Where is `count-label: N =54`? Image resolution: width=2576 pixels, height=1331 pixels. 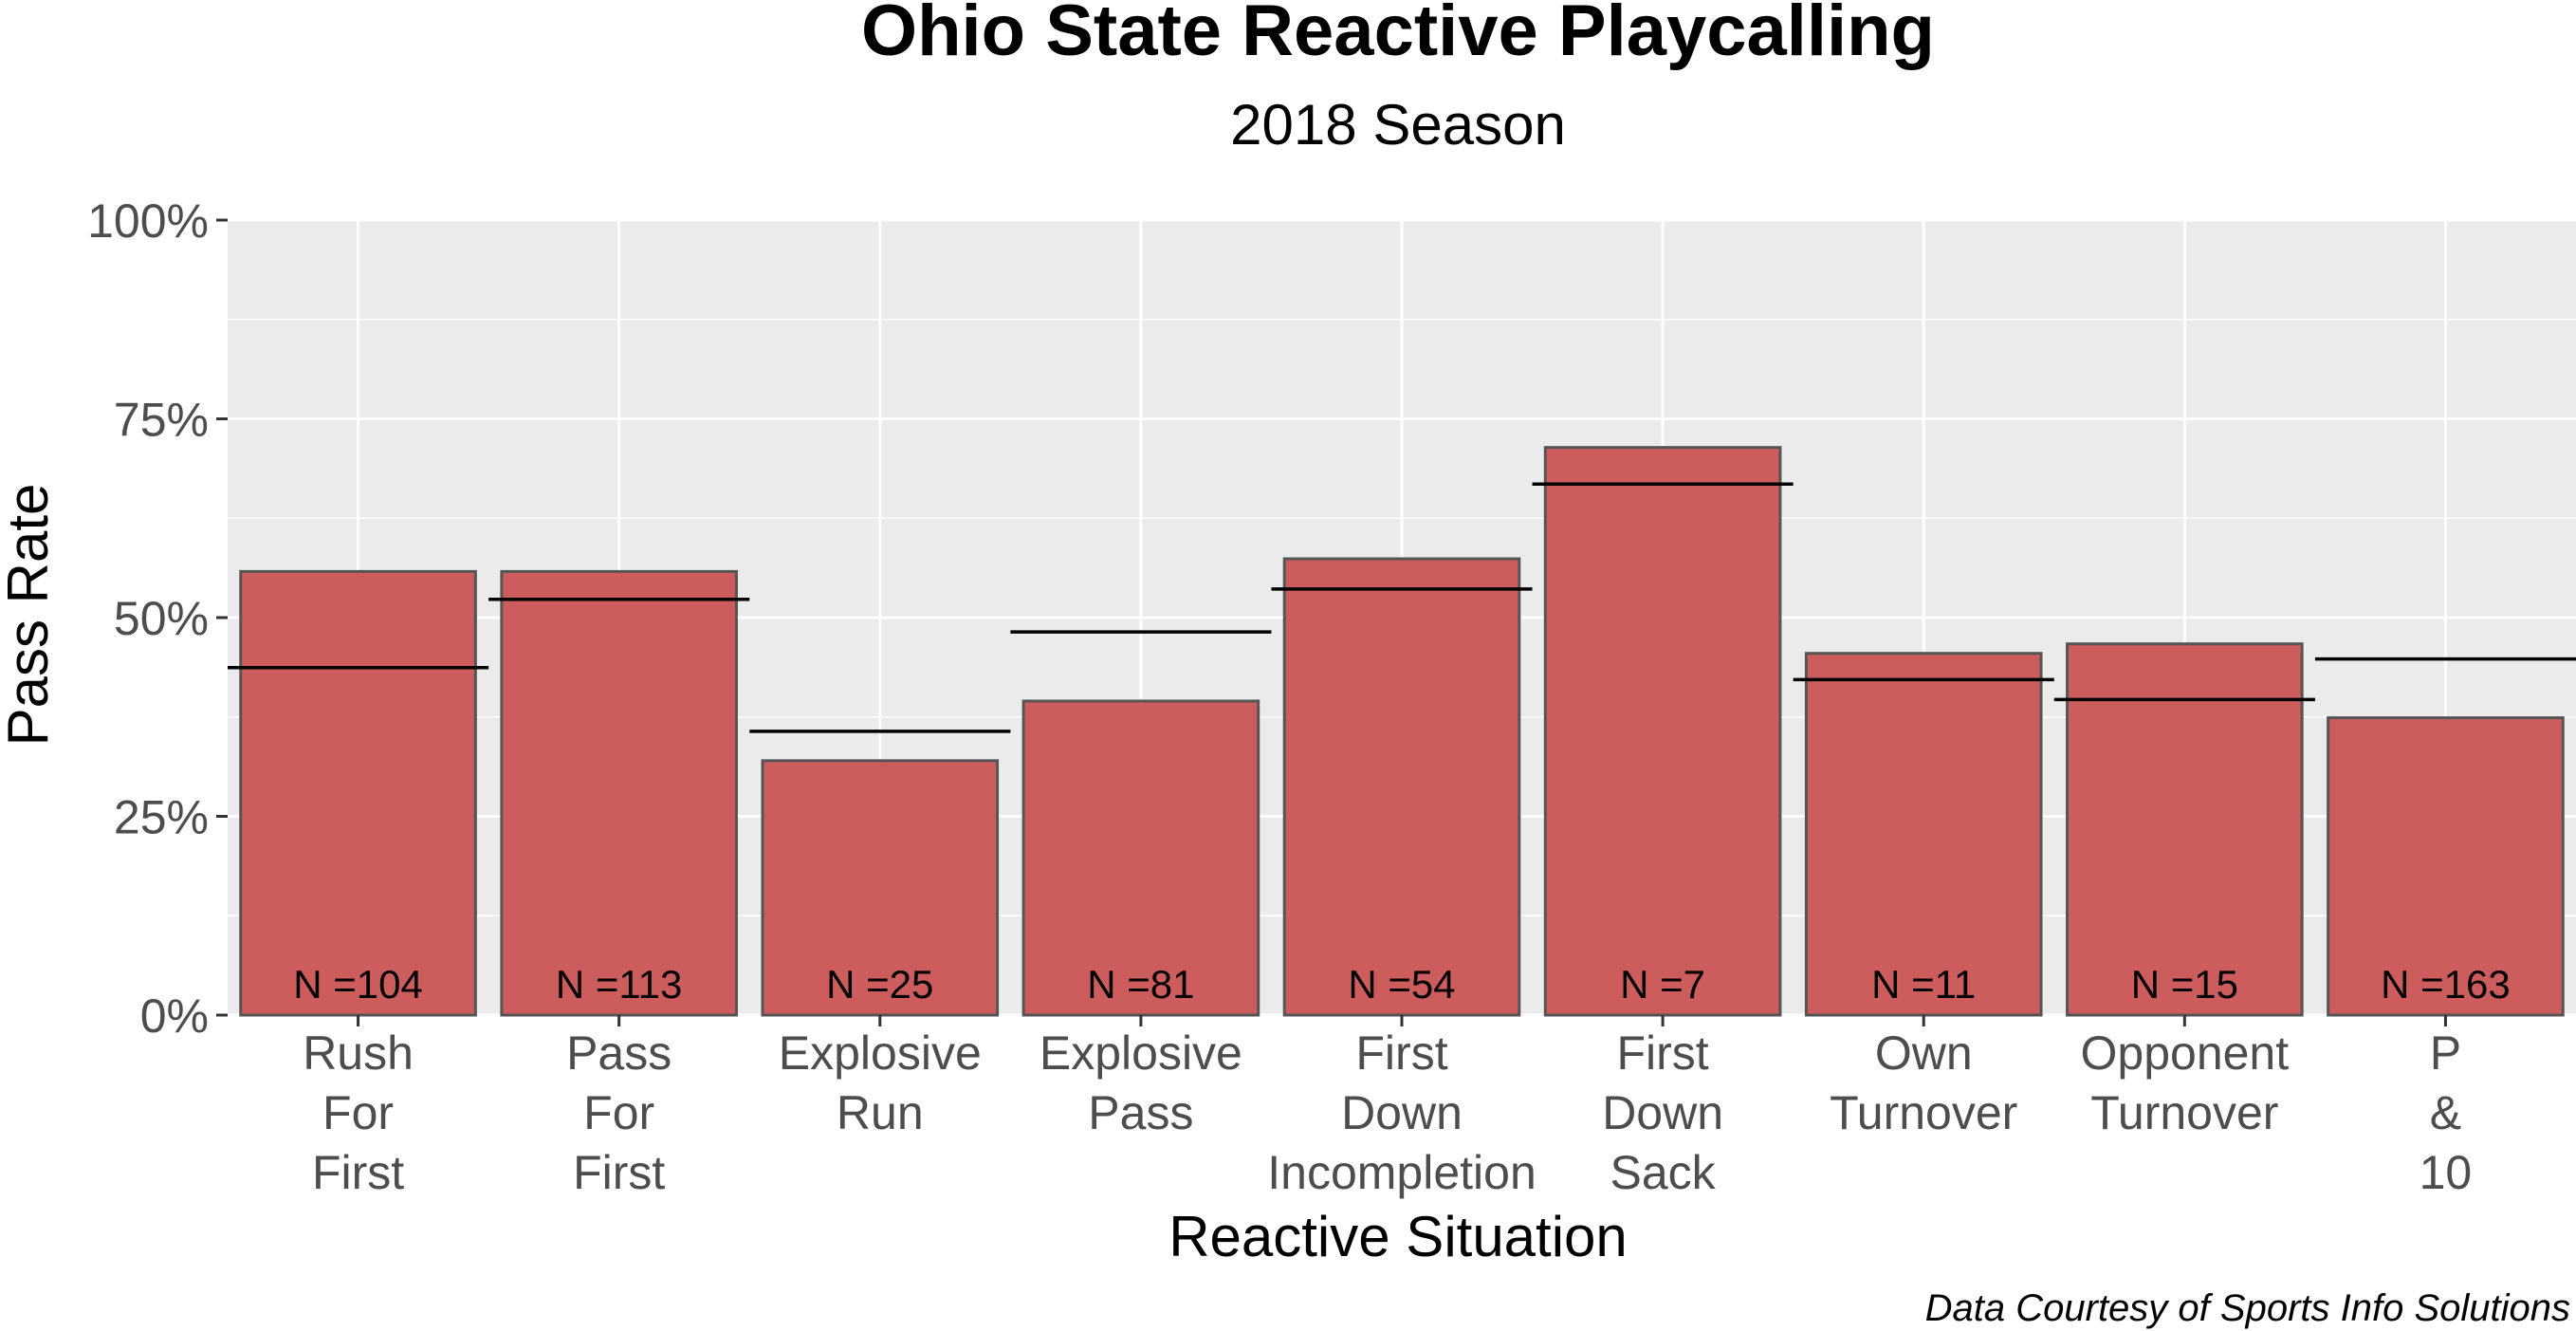
count-label: N =54 is located at coordinates (1401, 984).